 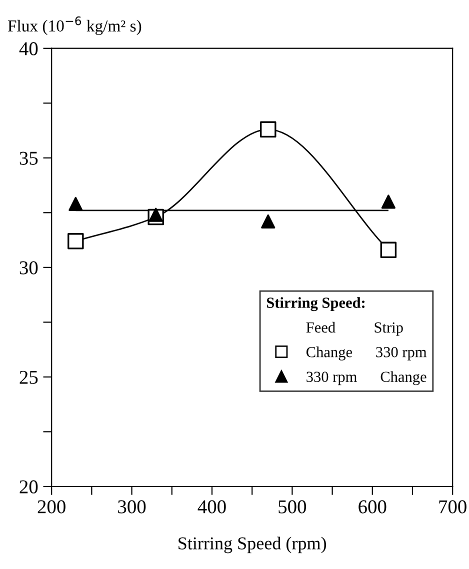 What do you see at coordinates (29, 377) in the screenshot?
I see `y-tick-label: 25` at bounding box center [29, 377].